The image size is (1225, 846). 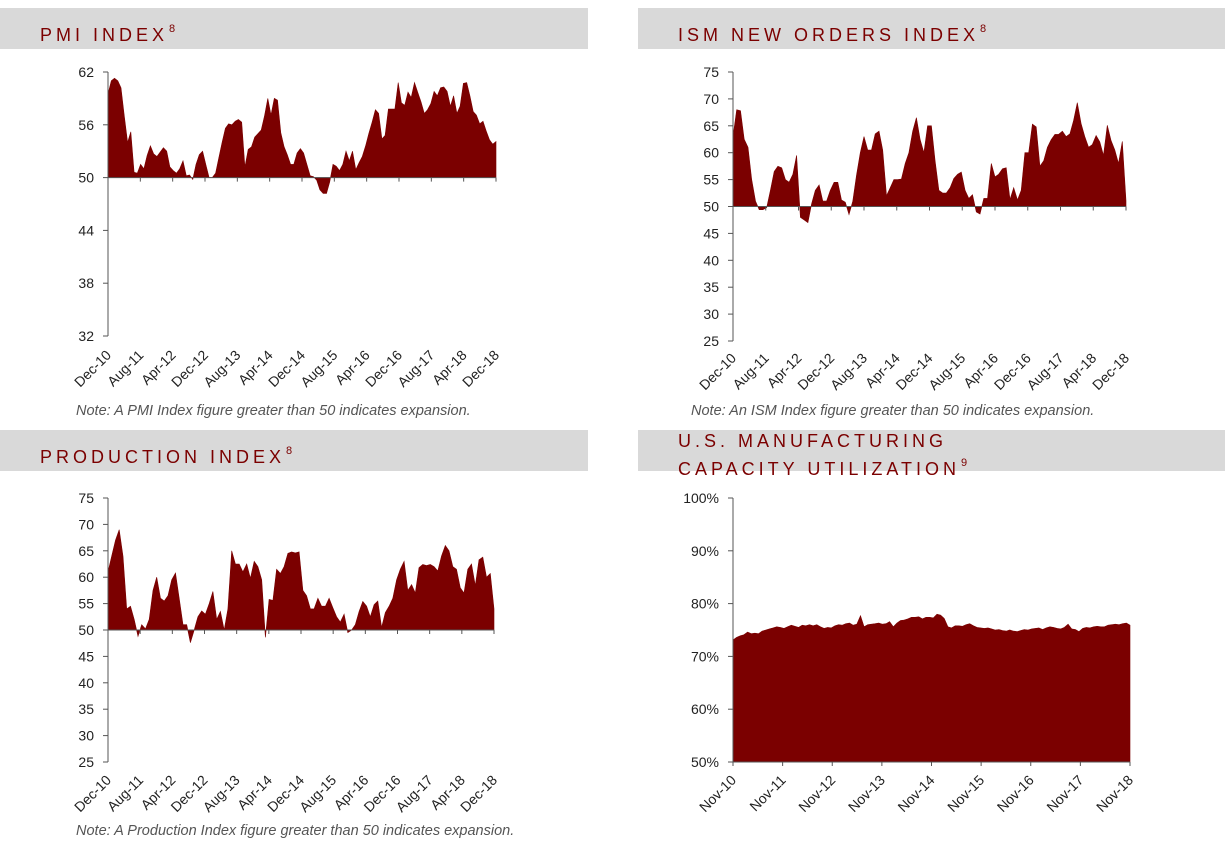 What do you see at coordinates (705, 604) in the screenshot?
I see `cap-y-tick-label: 80%` at bounding box center [705, 604].